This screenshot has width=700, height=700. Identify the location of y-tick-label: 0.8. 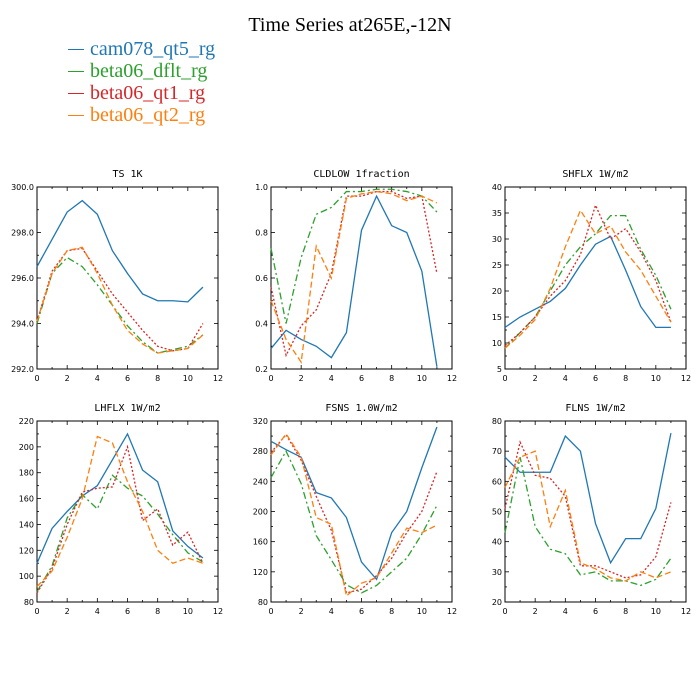
(261, 233).